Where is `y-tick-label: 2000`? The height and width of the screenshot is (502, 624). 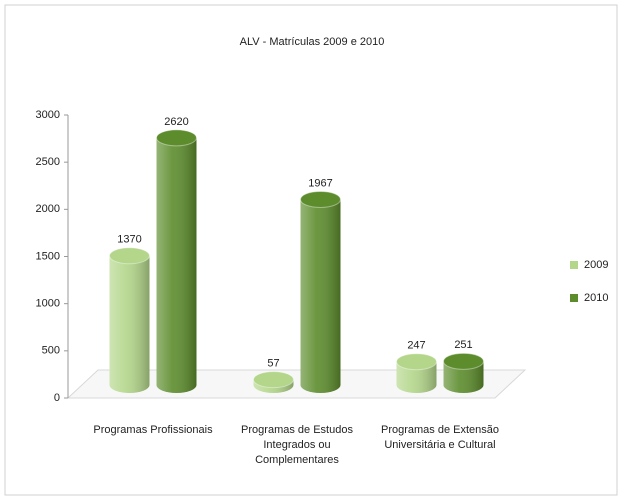 y-tick-label: 2000 is located at coordinates (48, 209).